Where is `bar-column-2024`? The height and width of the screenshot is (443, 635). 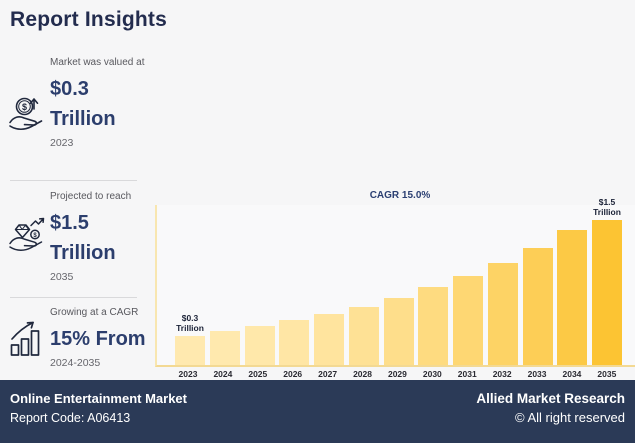 bar-column-2024 is located at coordinates (224, 285).